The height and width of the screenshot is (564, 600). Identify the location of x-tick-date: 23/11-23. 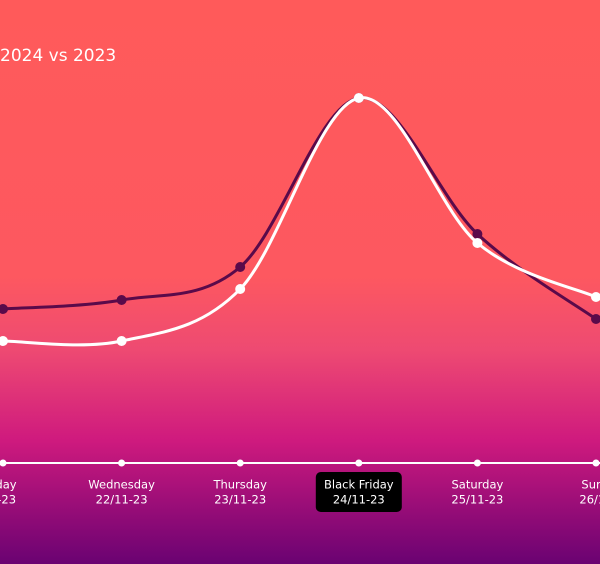
(240, 500).